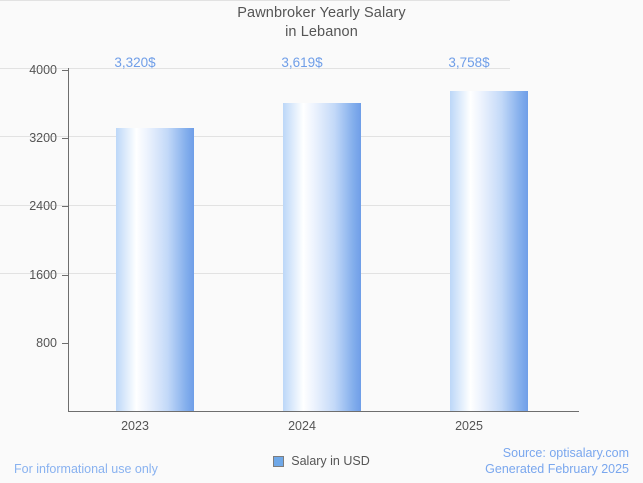 This screenshot has height=483, width=643. Describe the element at coordinates (489, 251) in the screenshot. I see `bar-2025` at that location.